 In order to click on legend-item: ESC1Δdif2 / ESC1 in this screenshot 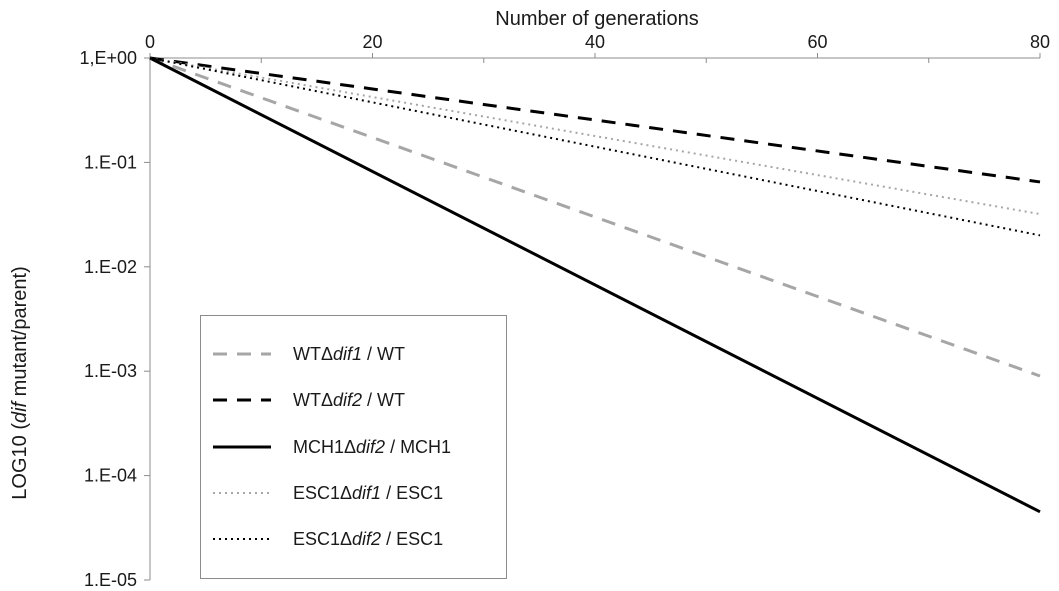, I will do `click(353, 539)`.